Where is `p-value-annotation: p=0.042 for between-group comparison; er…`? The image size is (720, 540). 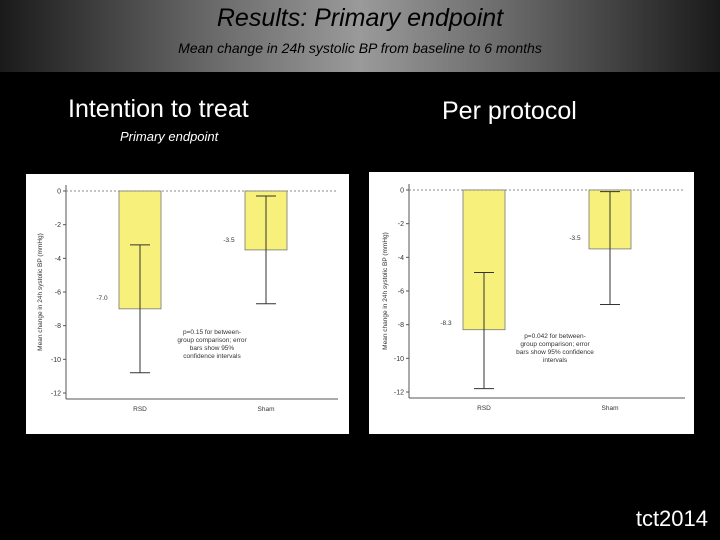 p-value-annotation: p=0.042 for between-group comparison; er… is located at coordinates (555, 348).